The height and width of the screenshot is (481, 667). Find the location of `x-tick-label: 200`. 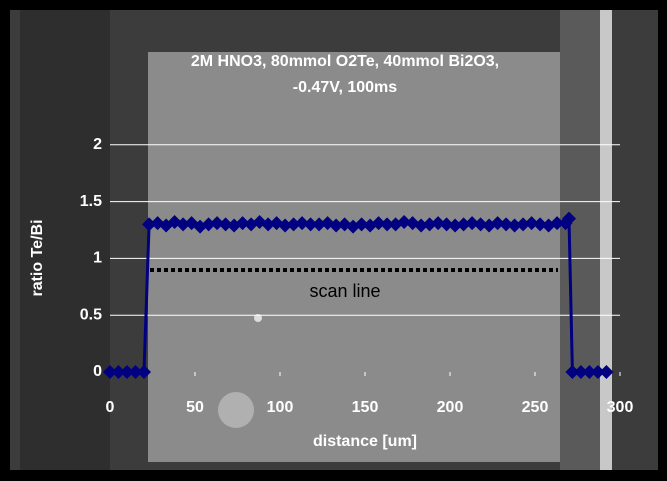

x-tick-label: 200 is located at coordinates (450, 407).